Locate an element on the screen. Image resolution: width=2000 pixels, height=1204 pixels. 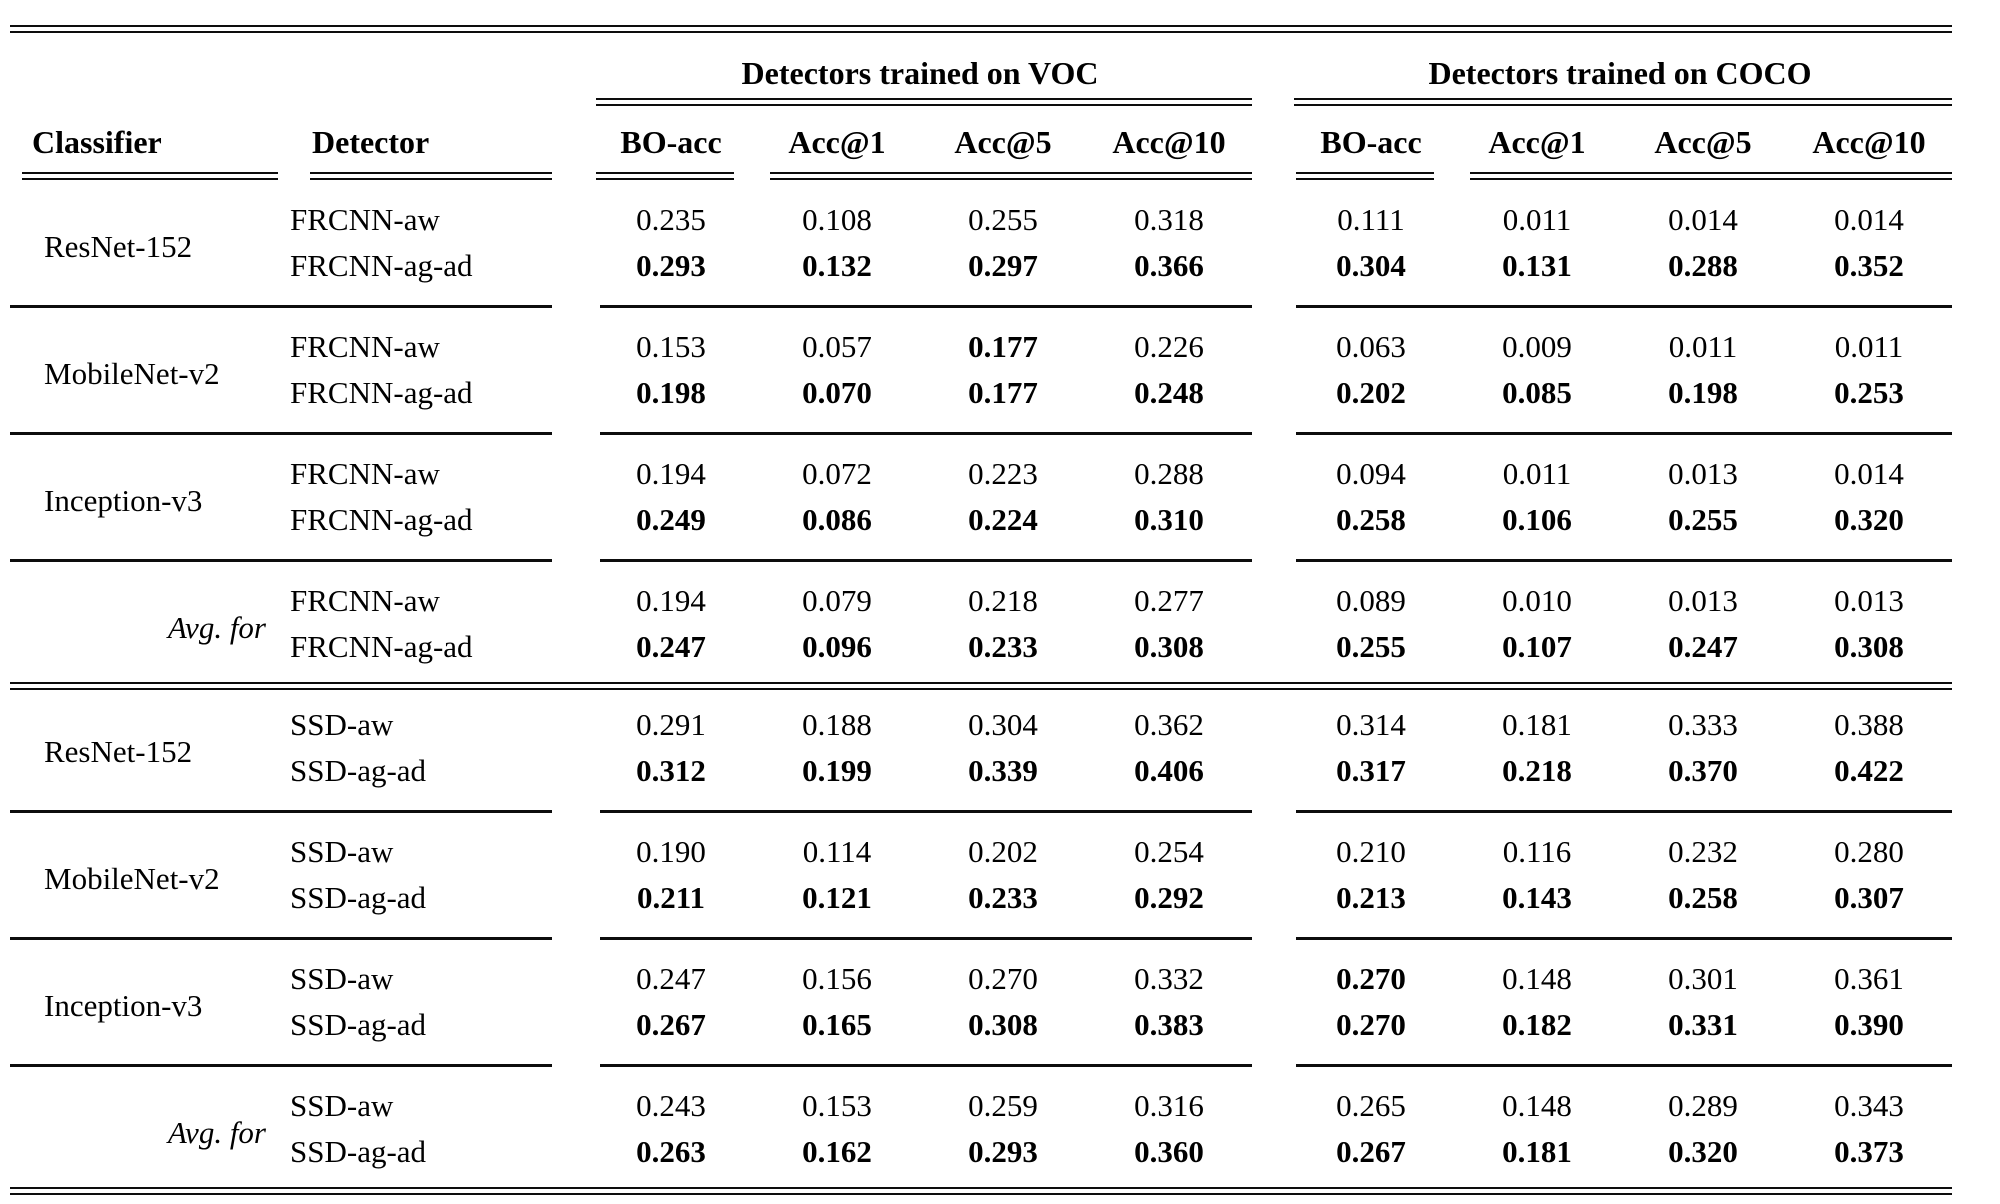
voc-acc10-cell: 0.362 is located at coordinates (1169, 724).